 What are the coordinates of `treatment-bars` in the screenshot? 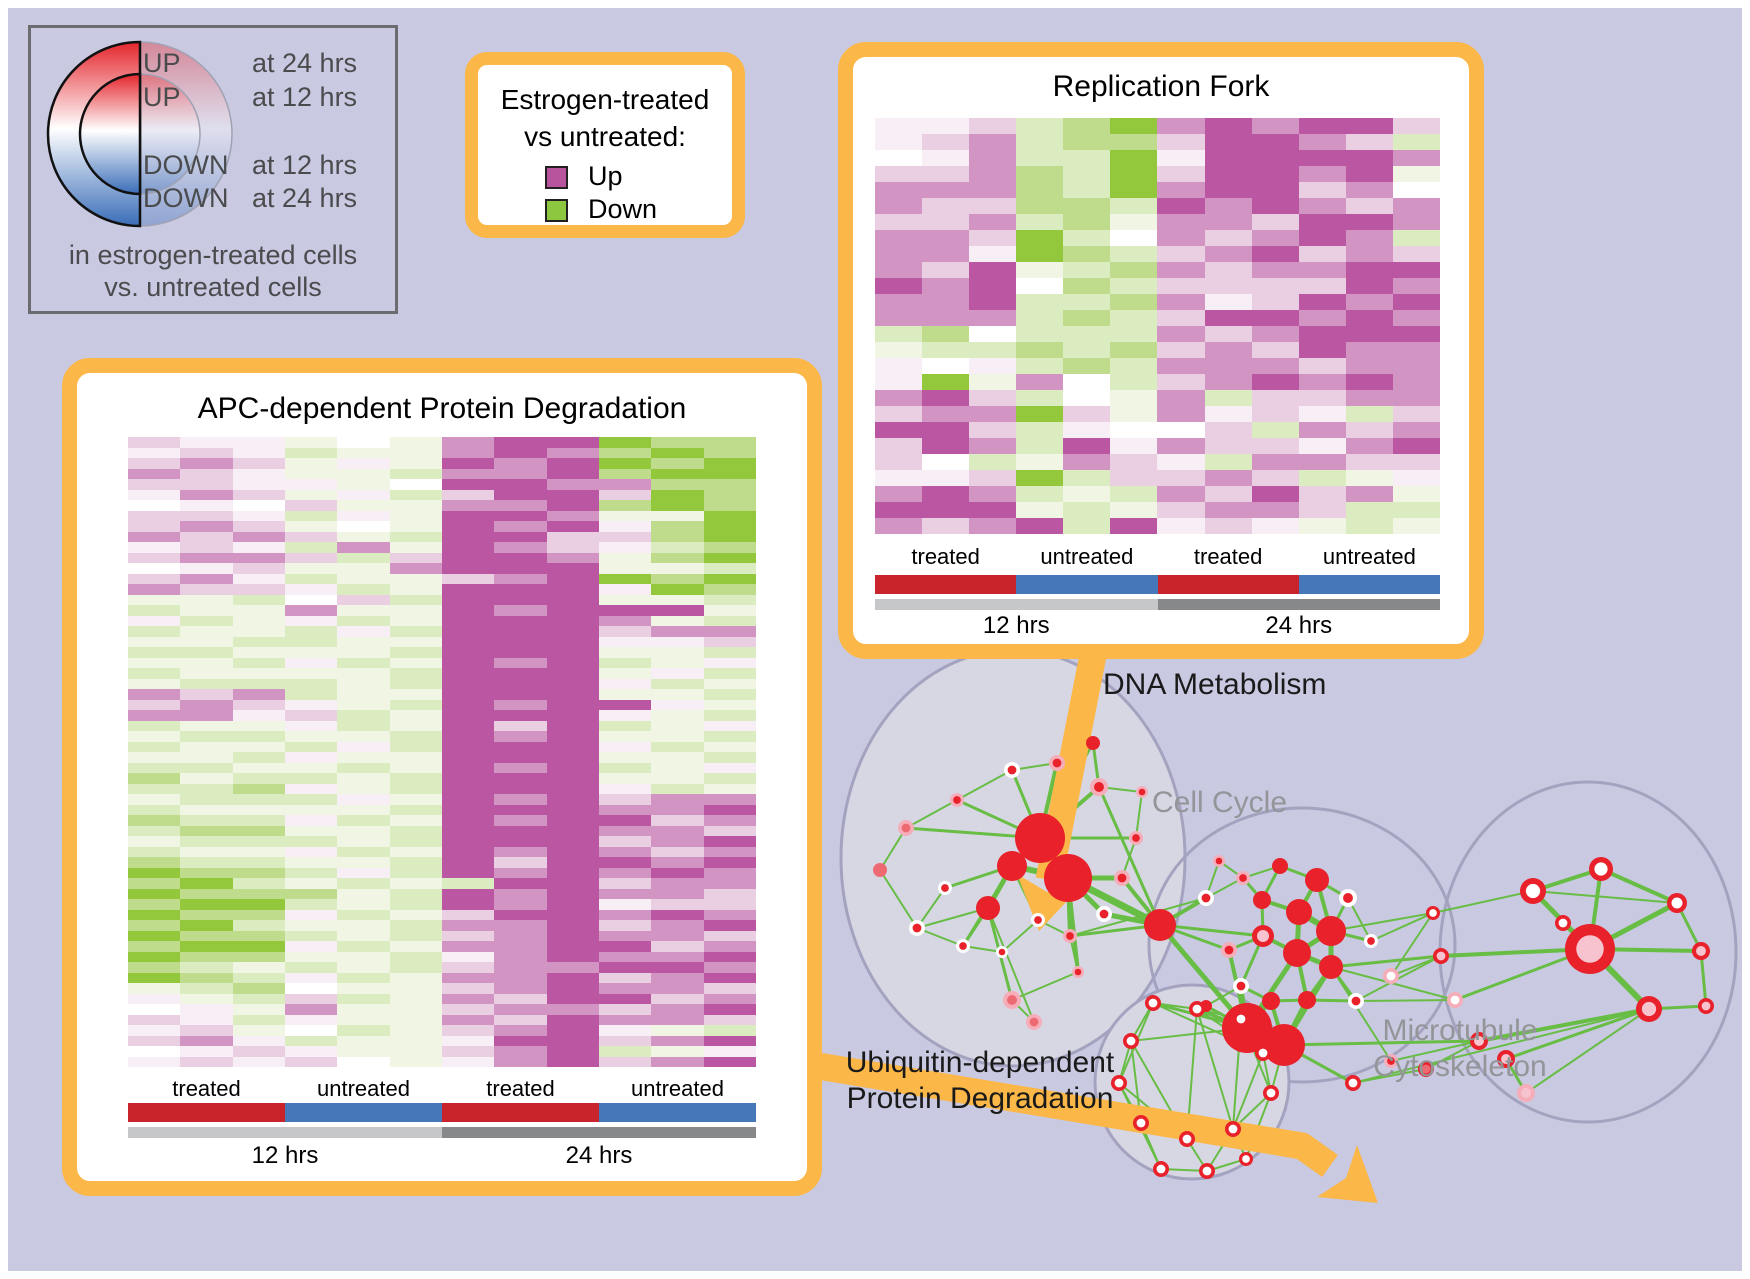 It's located at (1157, 584).